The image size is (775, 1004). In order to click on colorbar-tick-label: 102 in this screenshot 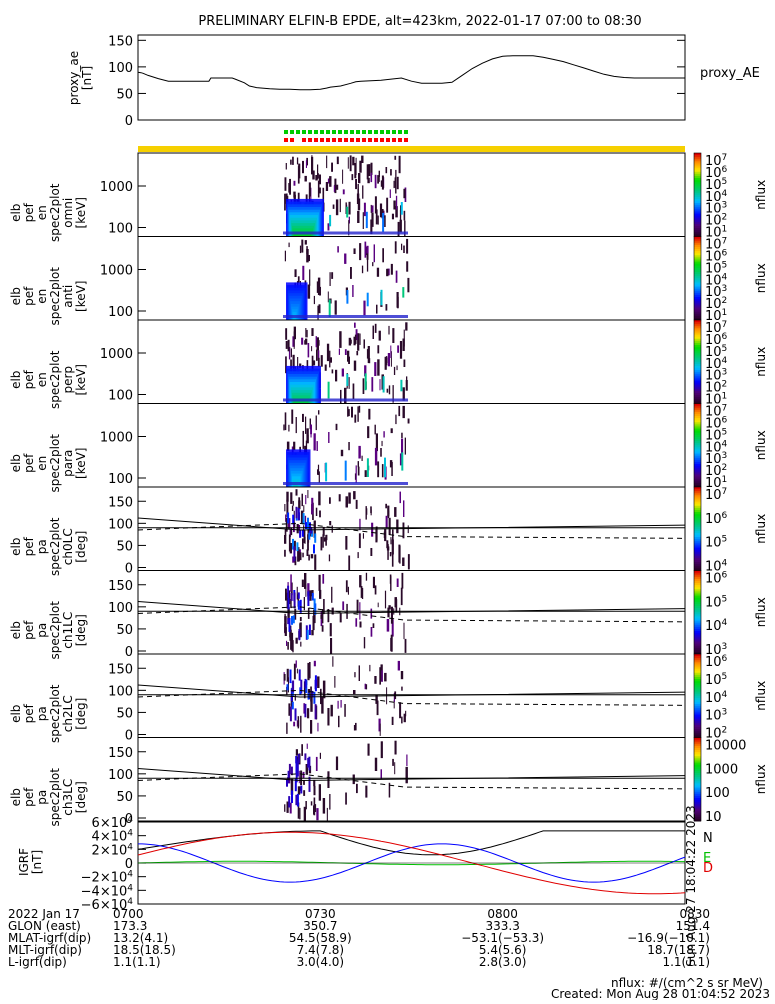, I will do `click(716, 734)`.